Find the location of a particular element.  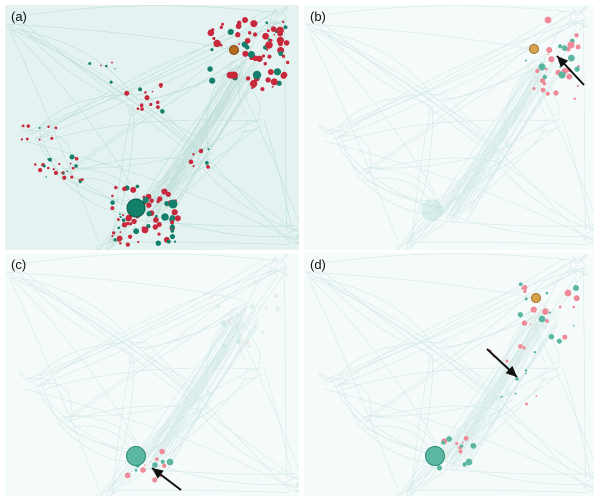

panel-label-a: (a) is located at coordinates (19, 16).